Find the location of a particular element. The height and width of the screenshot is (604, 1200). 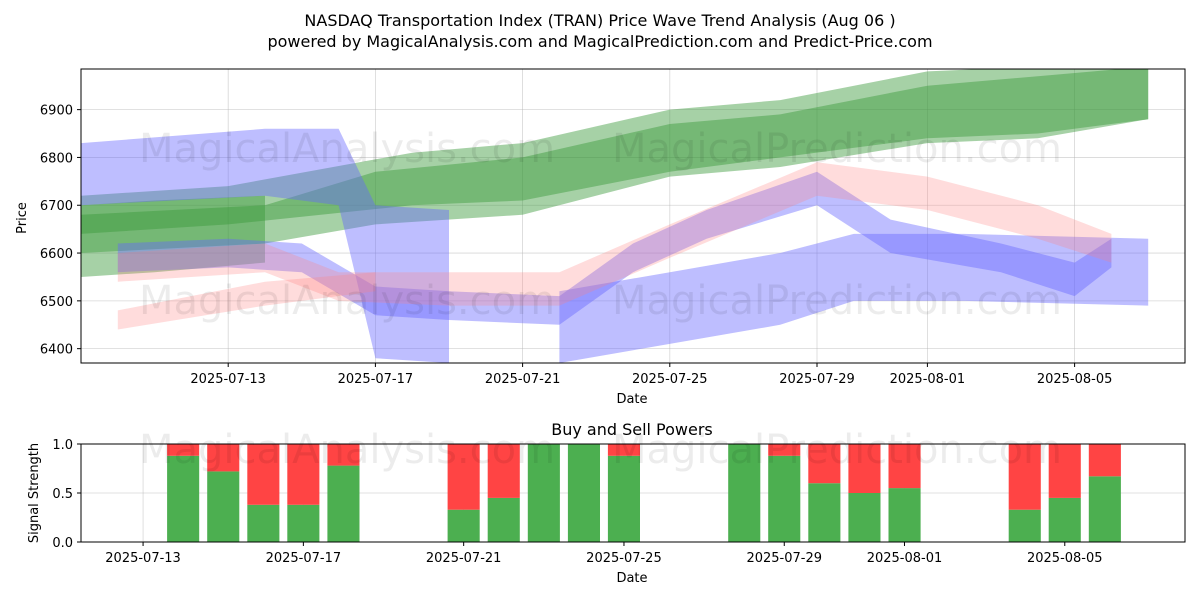

price-y-axis: 6400 6500 6600 6700 6800 6900 is located at coordinates (60, 231).